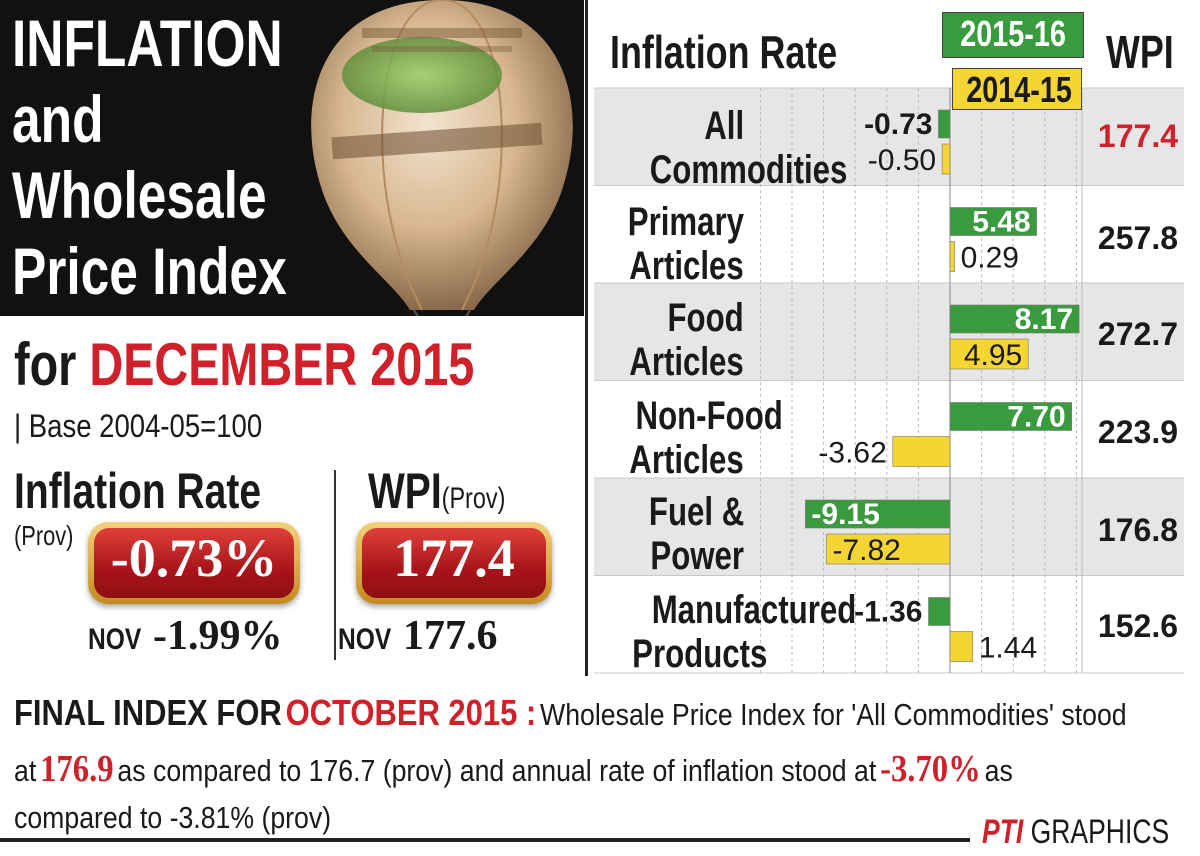 The height and width of the screenshot is (856, 1200). I want to click on wpi-value-cell: 223.9, so click(1137, 432).